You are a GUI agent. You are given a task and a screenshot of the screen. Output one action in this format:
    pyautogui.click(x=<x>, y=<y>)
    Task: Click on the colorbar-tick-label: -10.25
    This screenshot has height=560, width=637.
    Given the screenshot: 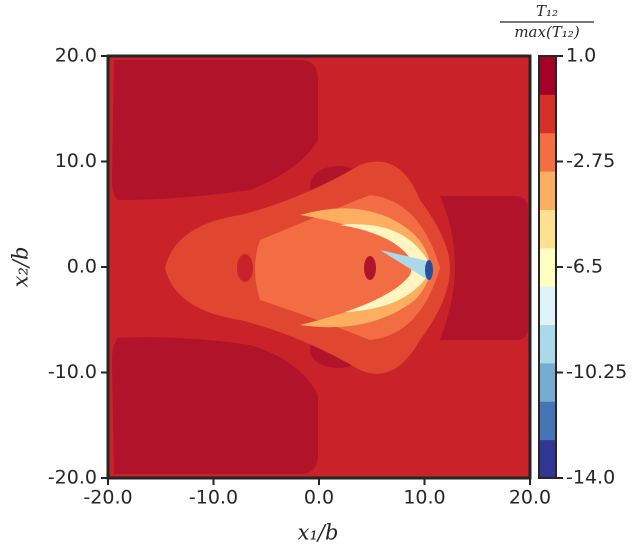 What is the action you would take?
    pyautogui.click(x=596, y=372)
    